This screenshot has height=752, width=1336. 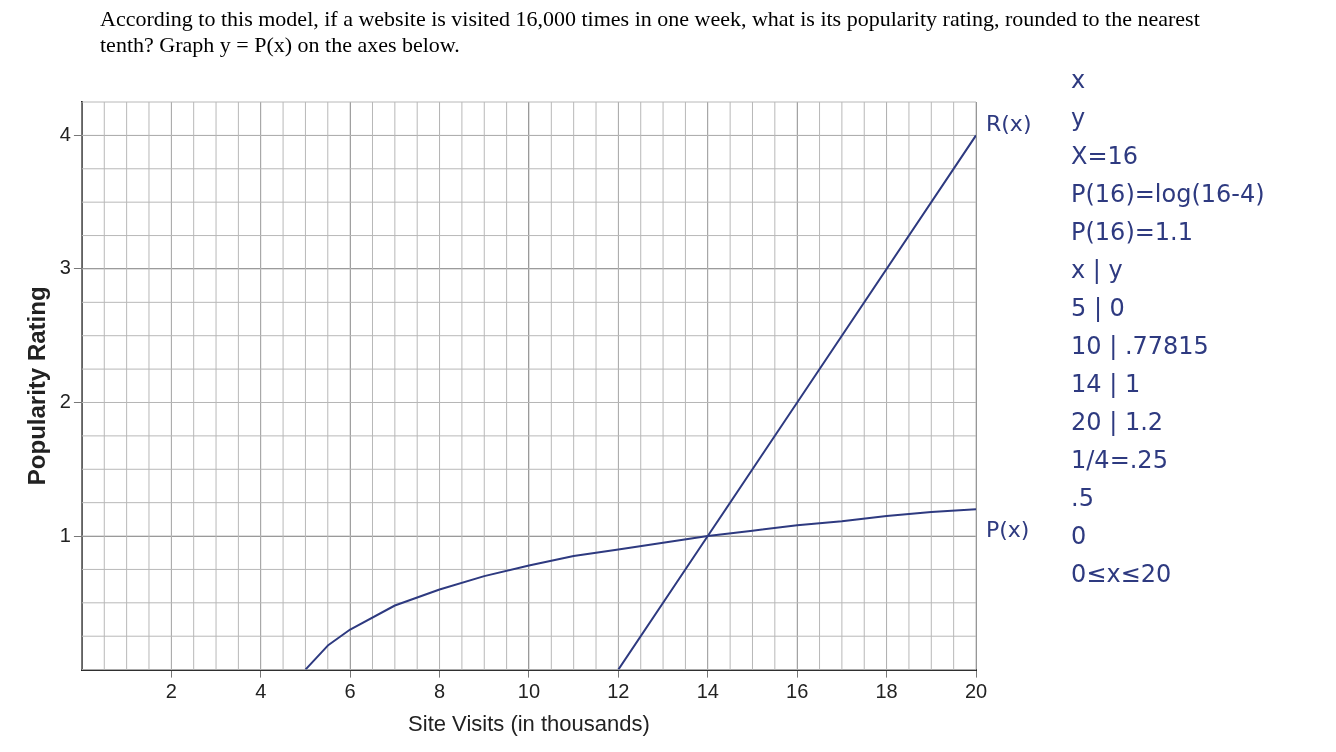 What do you see at coordinates (171, 691) in the screenshot?
I see `x-tick-label: 2` at bounding box center [171, 691].